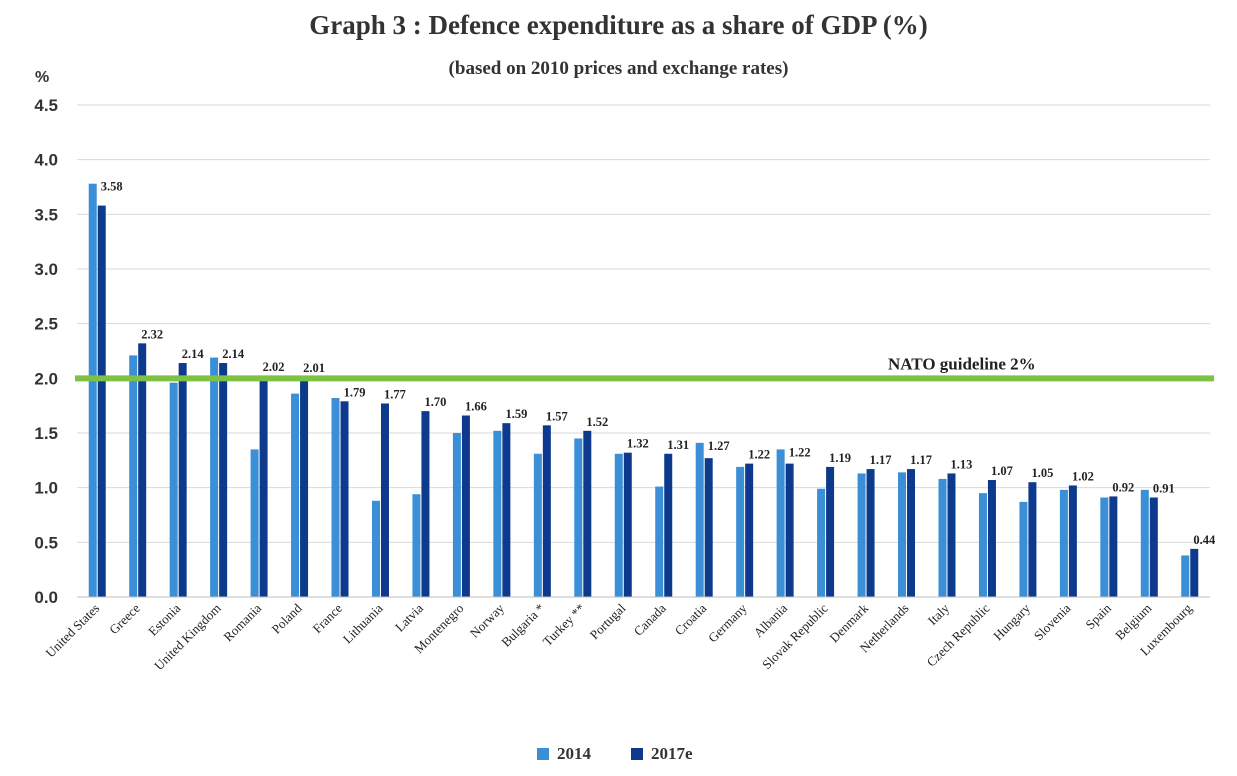 This screenshot has height=776, width=1237. I want to click on data-label-2017e: 0.91, so click(1164, 489).